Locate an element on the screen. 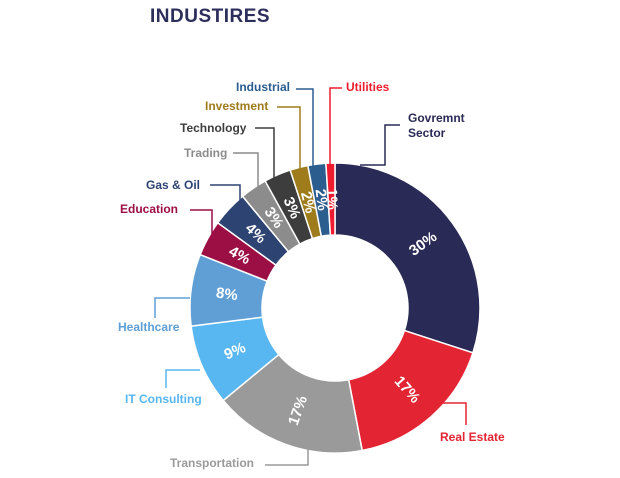  leader-line-transportation is located at coordinates (287, 457).